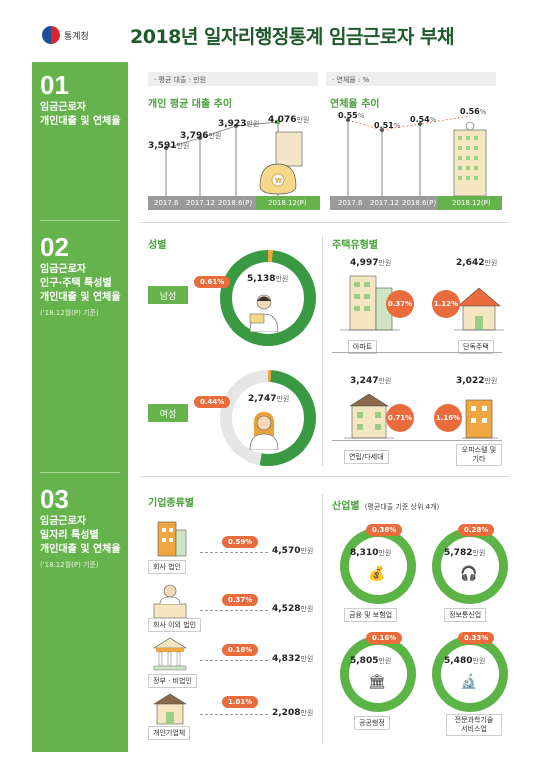  I want to click on housing-amount-officetel: 3,022만원, so click(477, 381).